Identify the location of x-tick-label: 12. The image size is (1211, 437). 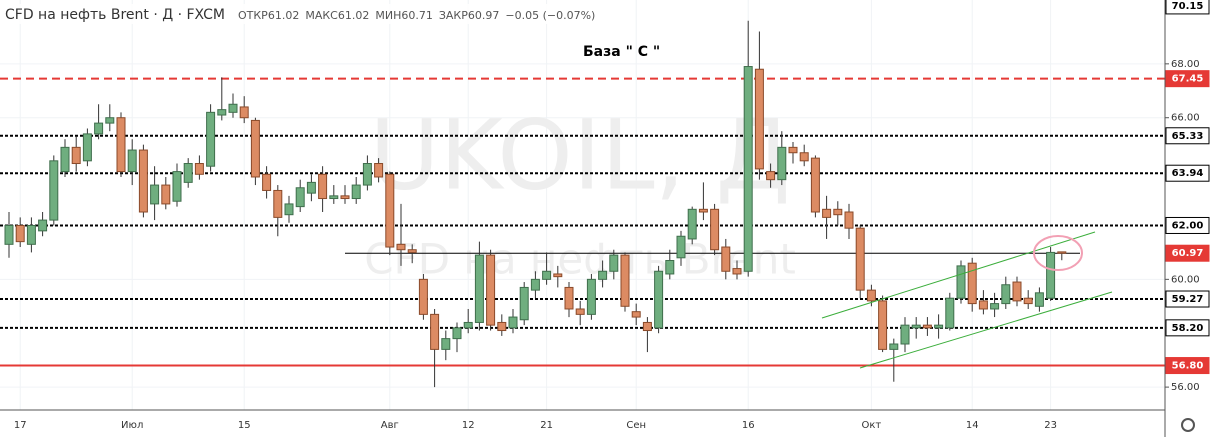
(468, 425).